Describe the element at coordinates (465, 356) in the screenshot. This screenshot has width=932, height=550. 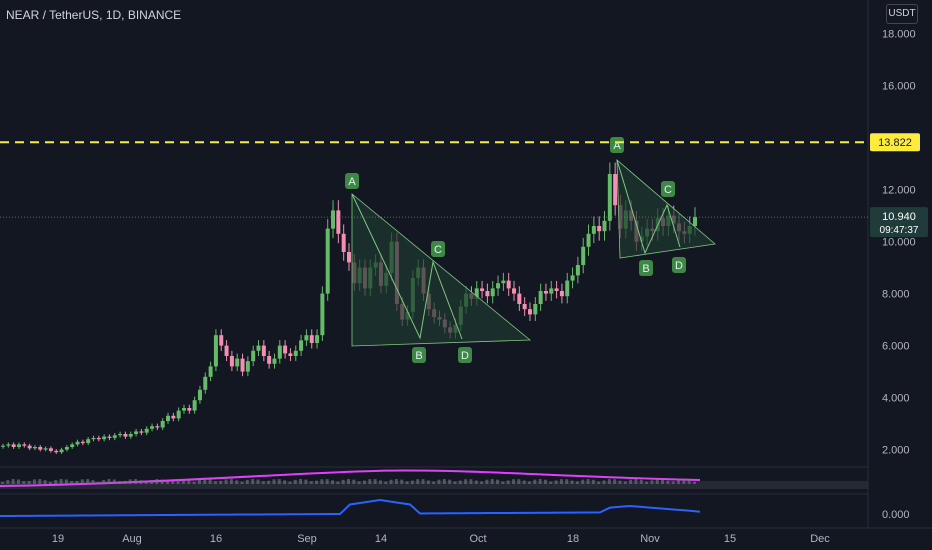
I see `pattern-point-label: D` at that location.